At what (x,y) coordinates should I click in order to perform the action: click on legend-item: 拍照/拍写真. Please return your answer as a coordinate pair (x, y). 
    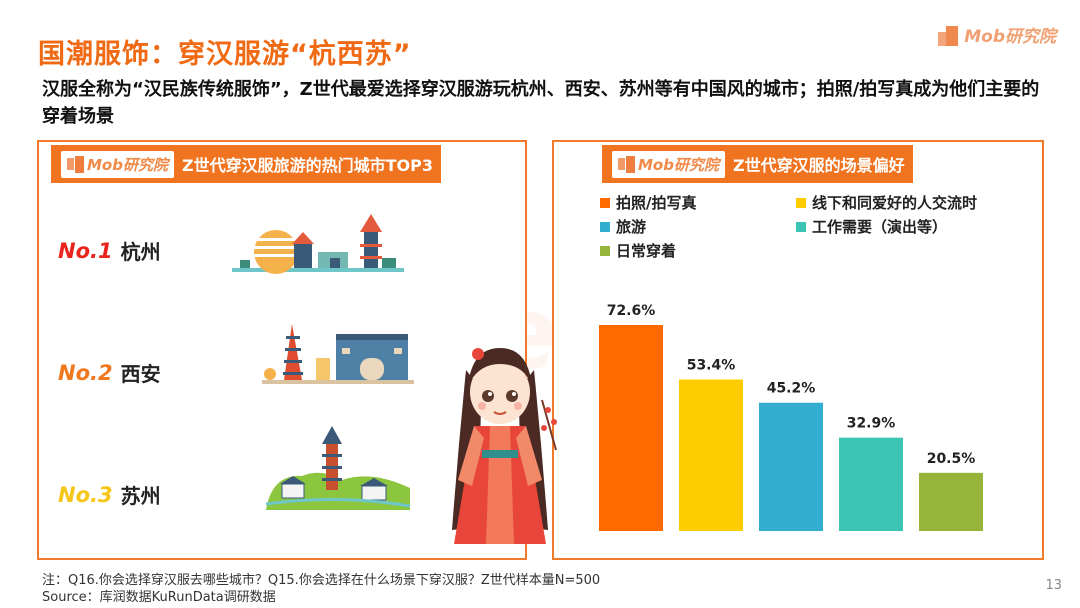
    Looking at the image, I should click on (648, 202).